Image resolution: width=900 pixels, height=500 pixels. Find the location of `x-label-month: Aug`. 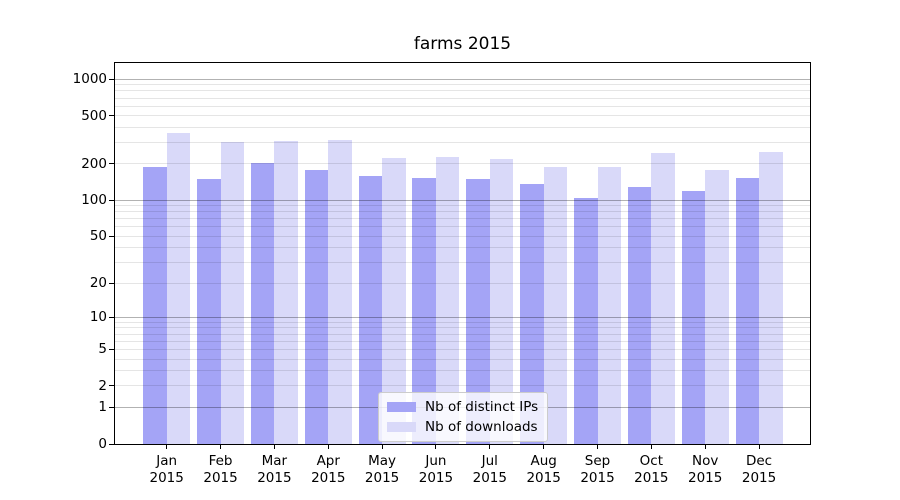

x-label-month: Aug is located at coordinates (543, 461).